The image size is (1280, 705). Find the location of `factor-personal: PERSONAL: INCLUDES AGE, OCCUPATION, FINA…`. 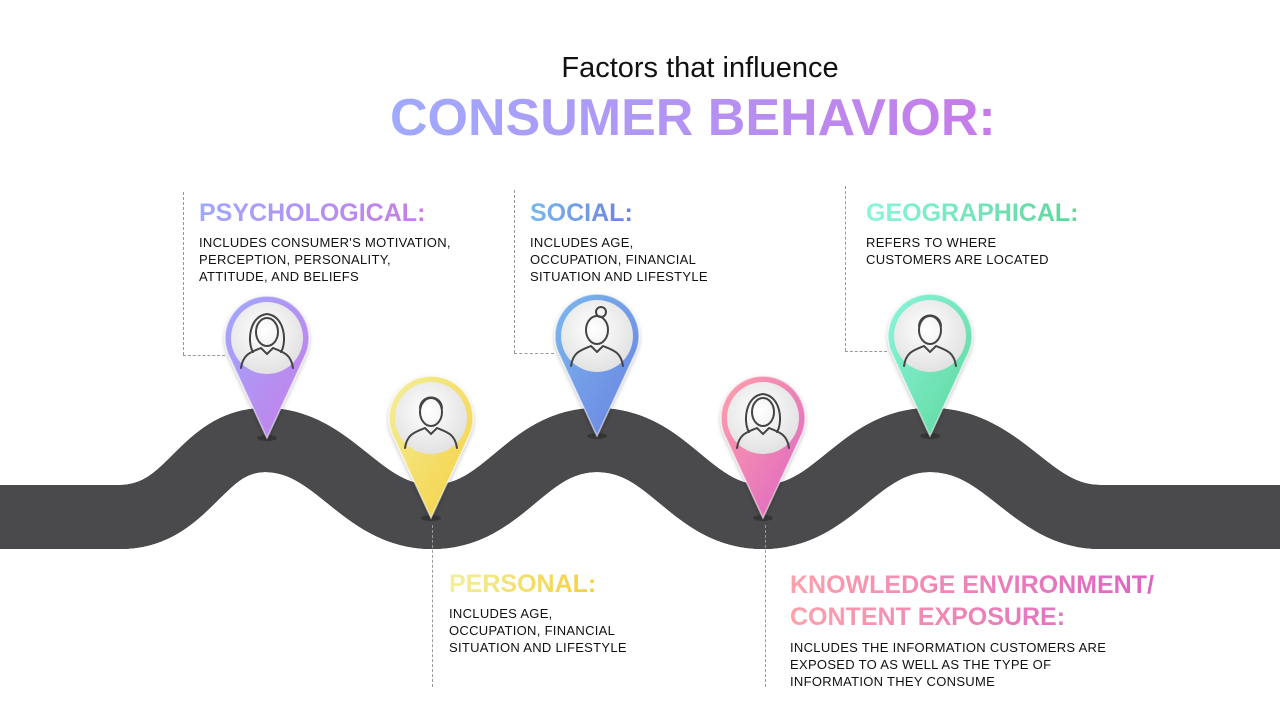

factor-personal: PERSONAL: INCLUDES AGE, OCCUPATION, FINA… is located at coordinates (538, 612).